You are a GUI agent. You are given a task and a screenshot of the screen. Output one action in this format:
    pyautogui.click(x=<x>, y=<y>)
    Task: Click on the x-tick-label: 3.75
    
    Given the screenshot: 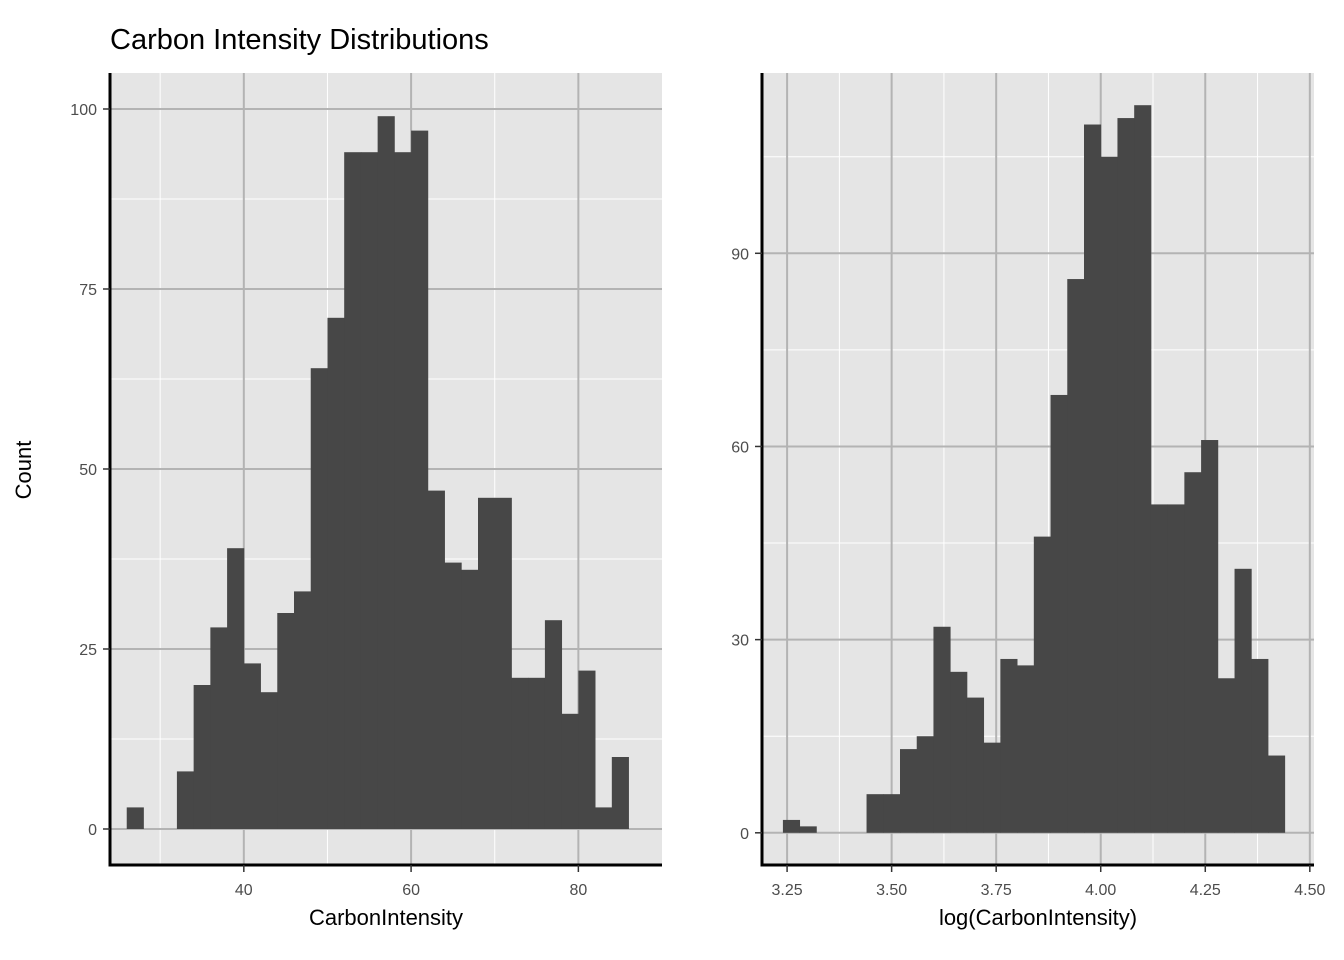 What is the action you would take?
    pyautogui.click(x=996, y=890)
    